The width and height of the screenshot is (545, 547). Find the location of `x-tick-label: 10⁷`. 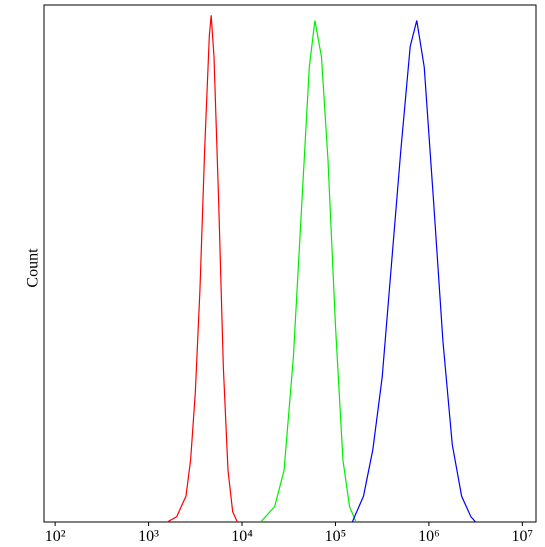

x-tick-label: 10⁷ is located at coordinates (523, 536).